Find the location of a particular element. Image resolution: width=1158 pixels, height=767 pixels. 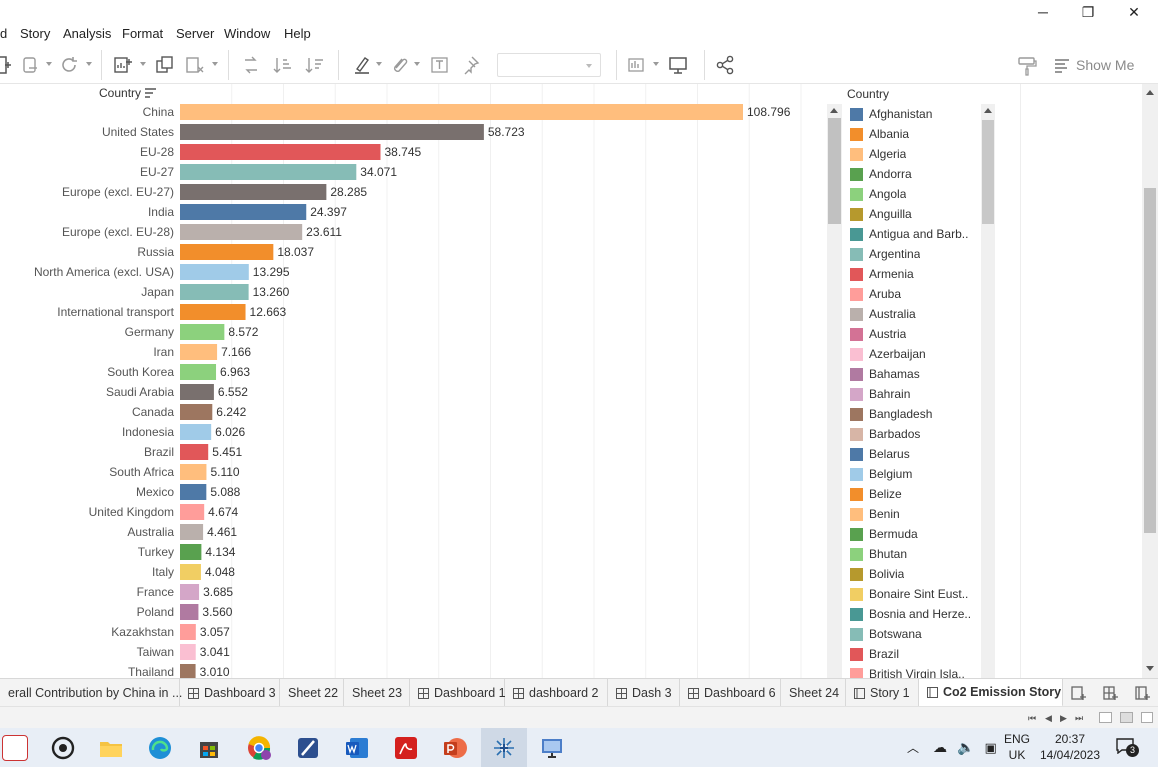

legend-item: Botswana is located at coordinates (916, 634).